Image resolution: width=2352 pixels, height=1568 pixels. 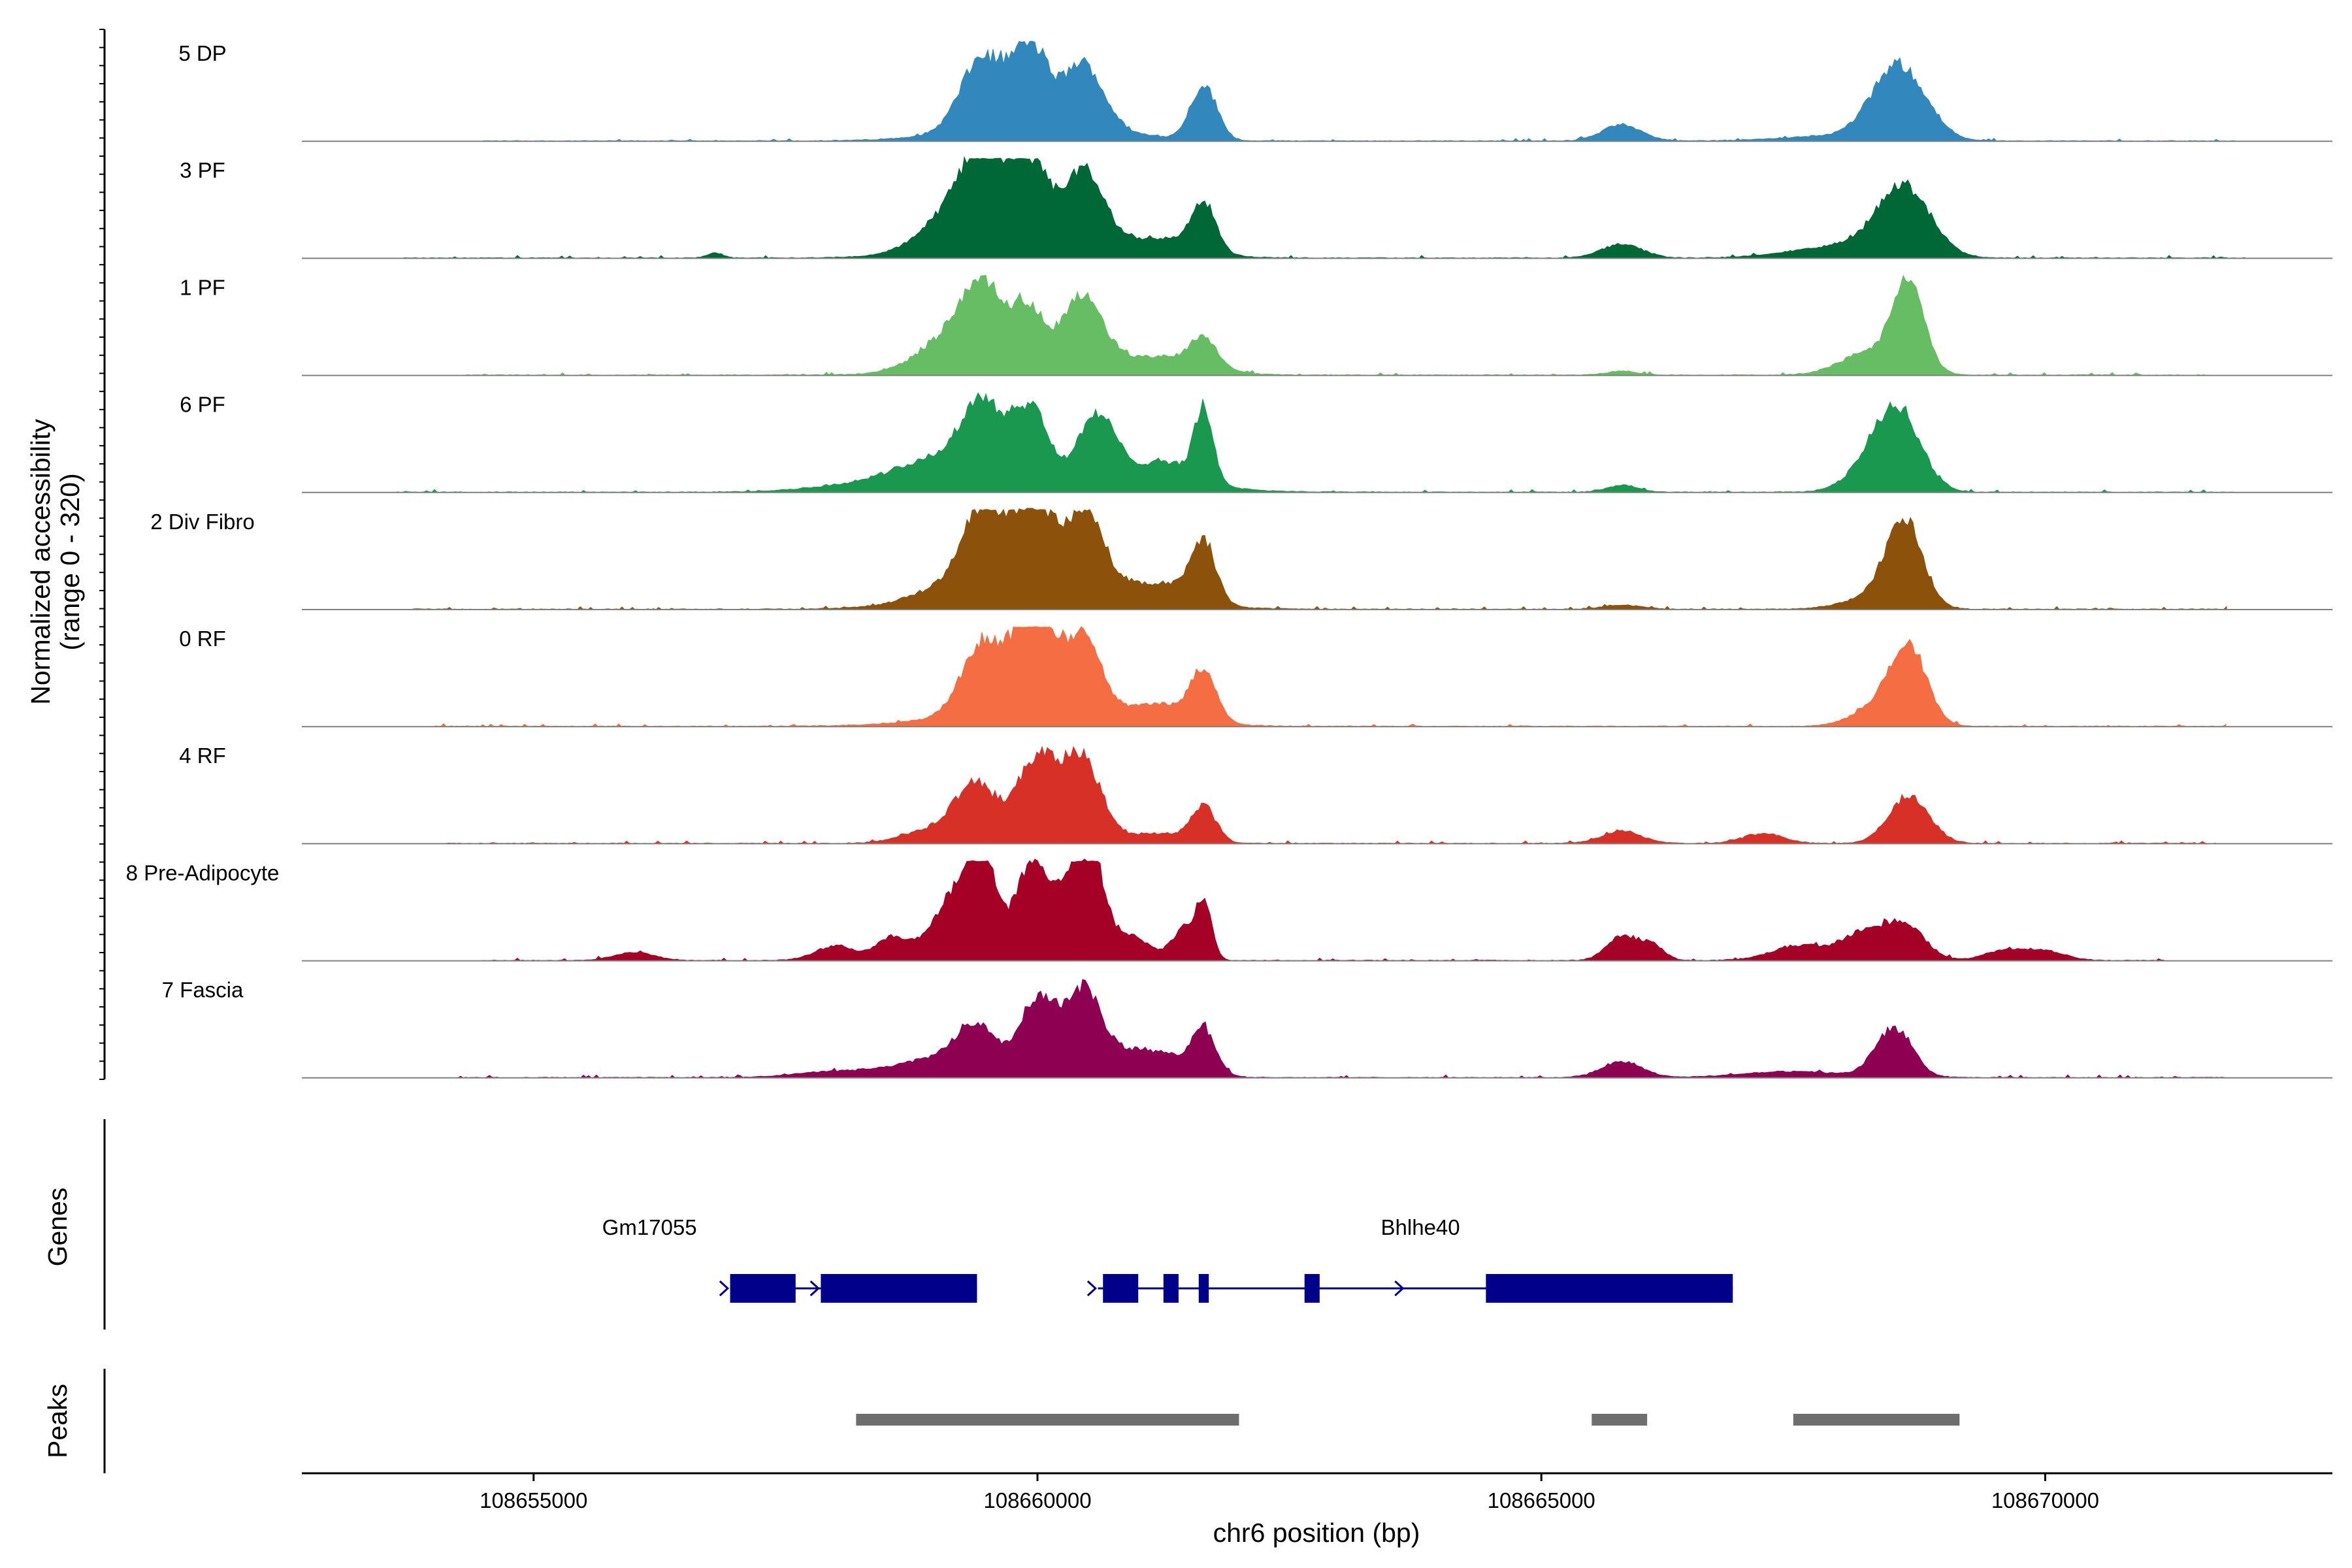 What do you see at coordinates (203, 990) in the screenshot?
I see `track-label: 7 Fascia` at bounding box center [203, 990].